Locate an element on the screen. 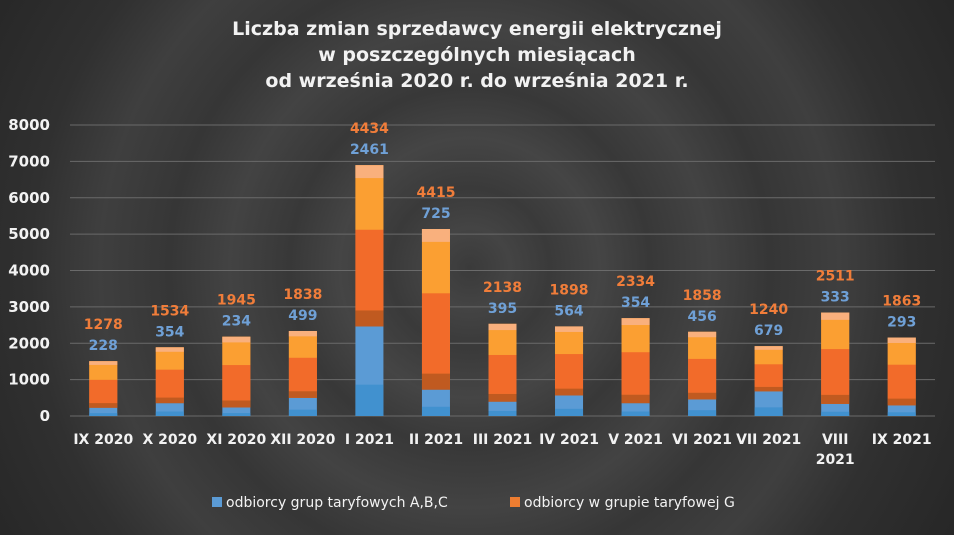 The width and height of the screenshot is (954, 535). y-tick-label: 8000 is located at coordinates (29, 125).